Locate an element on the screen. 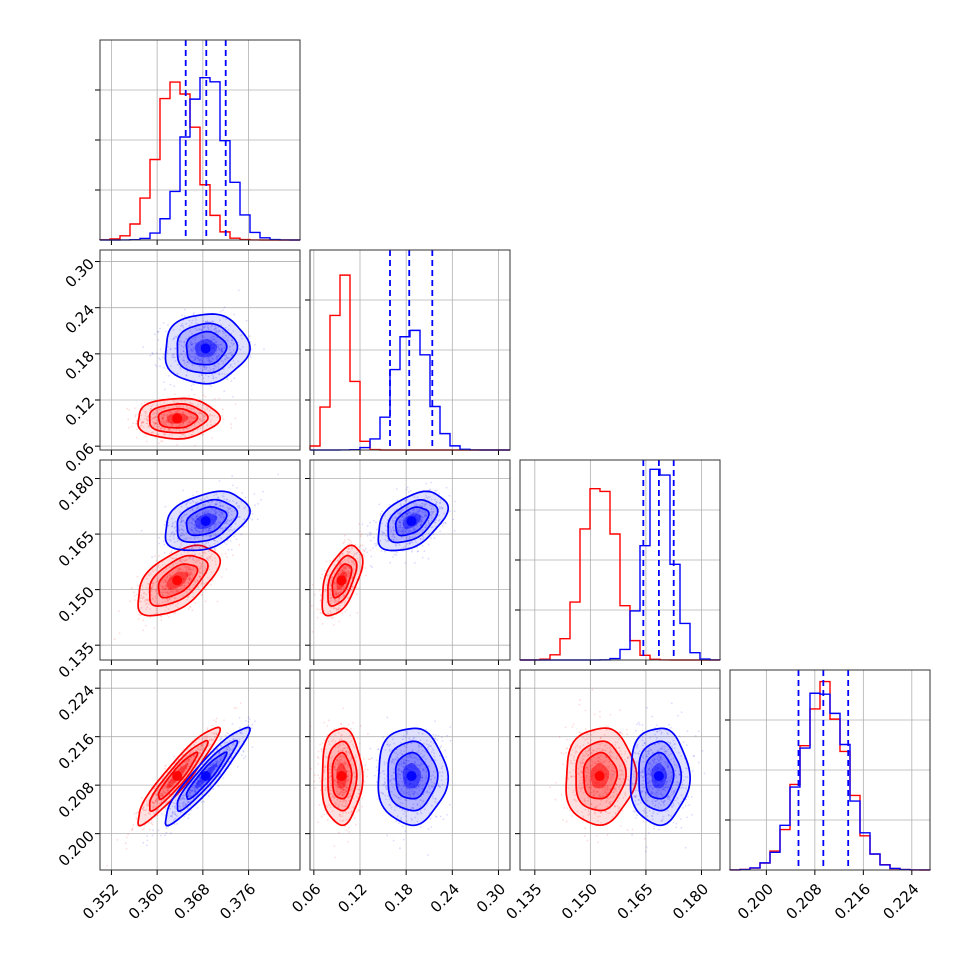 The image size is (970, 970). panel-4-1-frame is located at coordinates (200, 770).